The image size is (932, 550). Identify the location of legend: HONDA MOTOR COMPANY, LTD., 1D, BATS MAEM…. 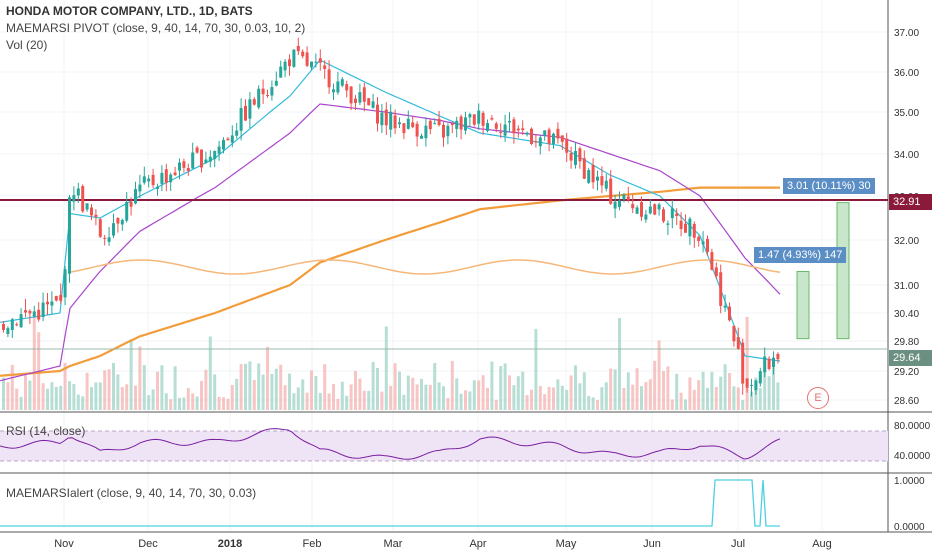
(155, 28).